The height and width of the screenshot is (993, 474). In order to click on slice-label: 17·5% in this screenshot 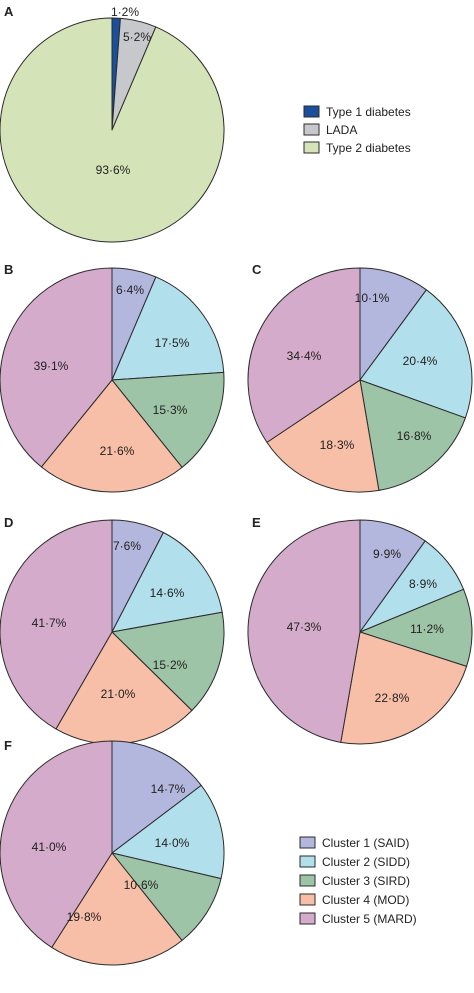, I will do `click(172, 343)`.